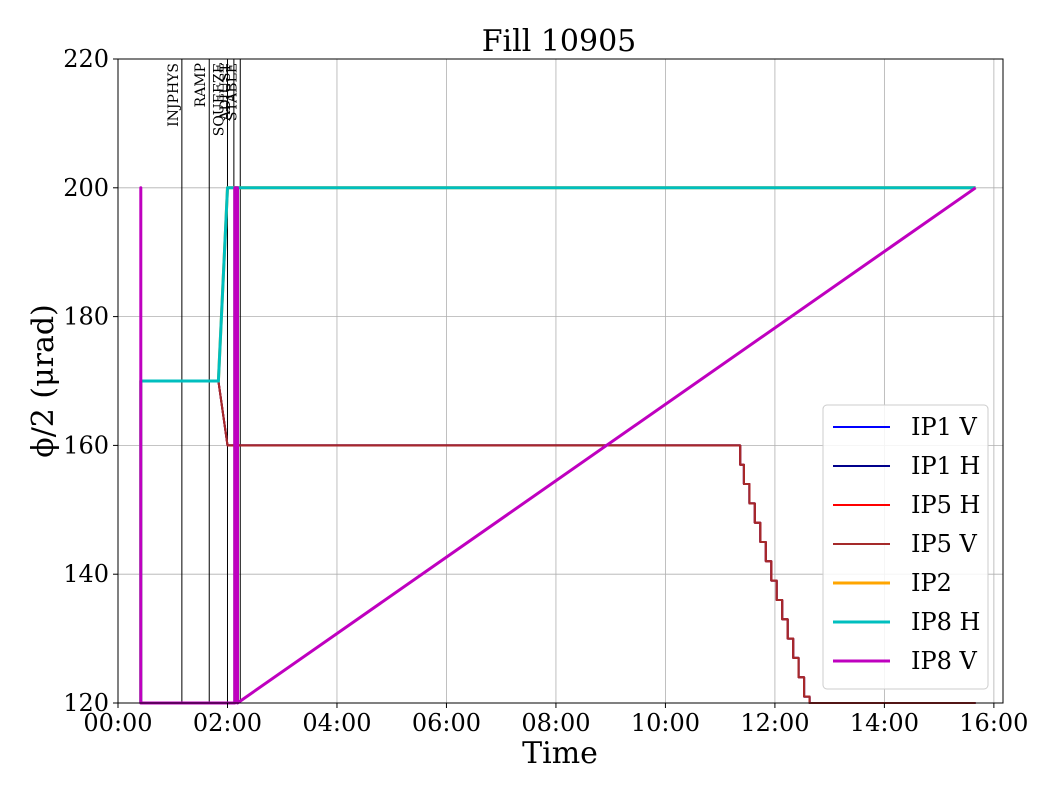 The height and width of the screenshot is (805, 1040). What do you see at coordinates (944, 544) in the screenshot?
I see `legend-label: IP5 V` at bounding box center [944, 544].